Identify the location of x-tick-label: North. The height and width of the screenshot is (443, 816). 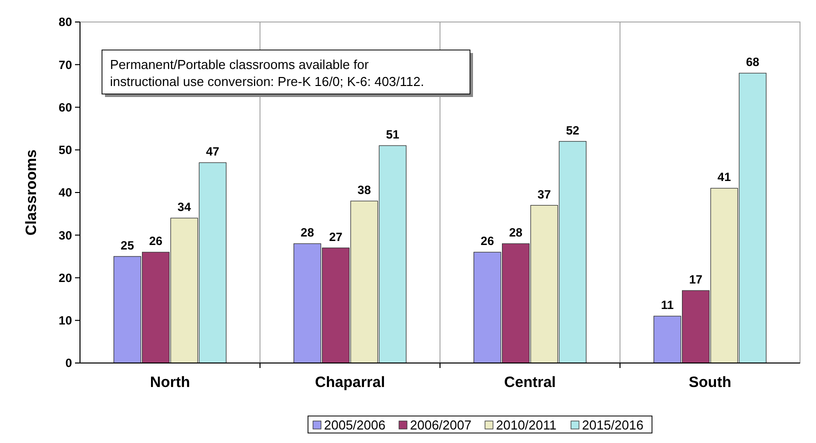
(170, 382).